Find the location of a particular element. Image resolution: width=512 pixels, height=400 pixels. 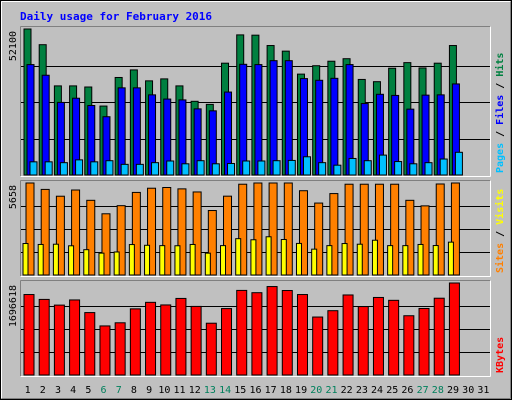

x-tick-label: 21 is located at coordinates (331, 390).